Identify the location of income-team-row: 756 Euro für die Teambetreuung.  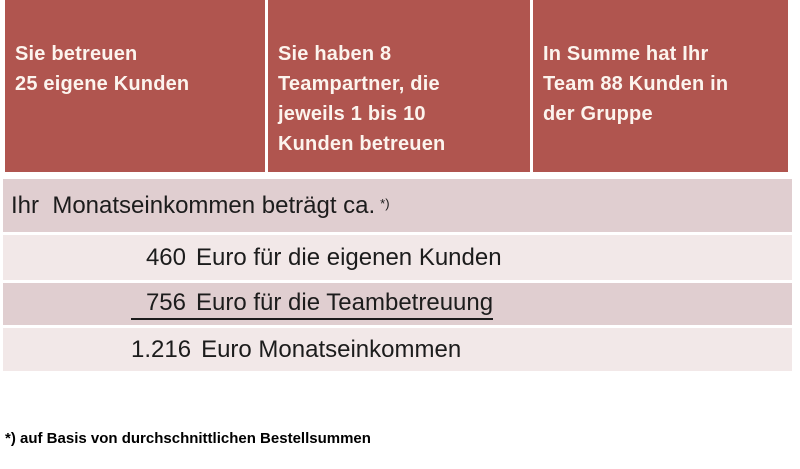
(397, 304).